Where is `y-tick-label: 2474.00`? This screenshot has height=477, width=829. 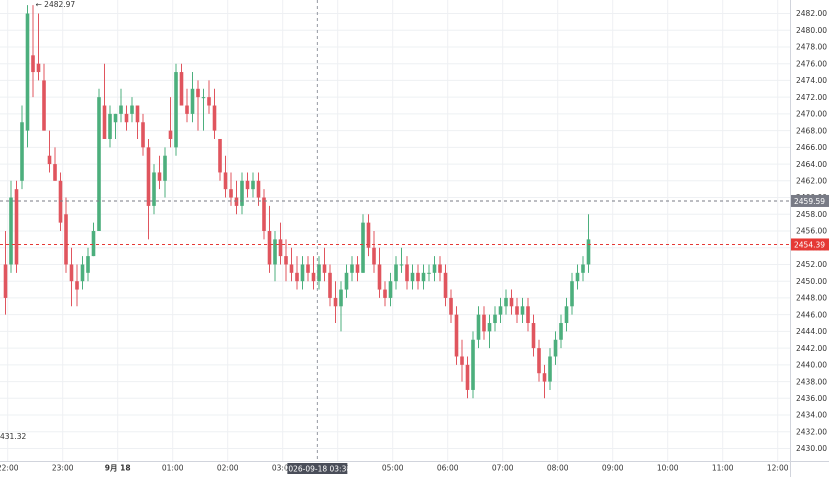 y-tick-label: 2474.00 is located at coordinates (811, 80).